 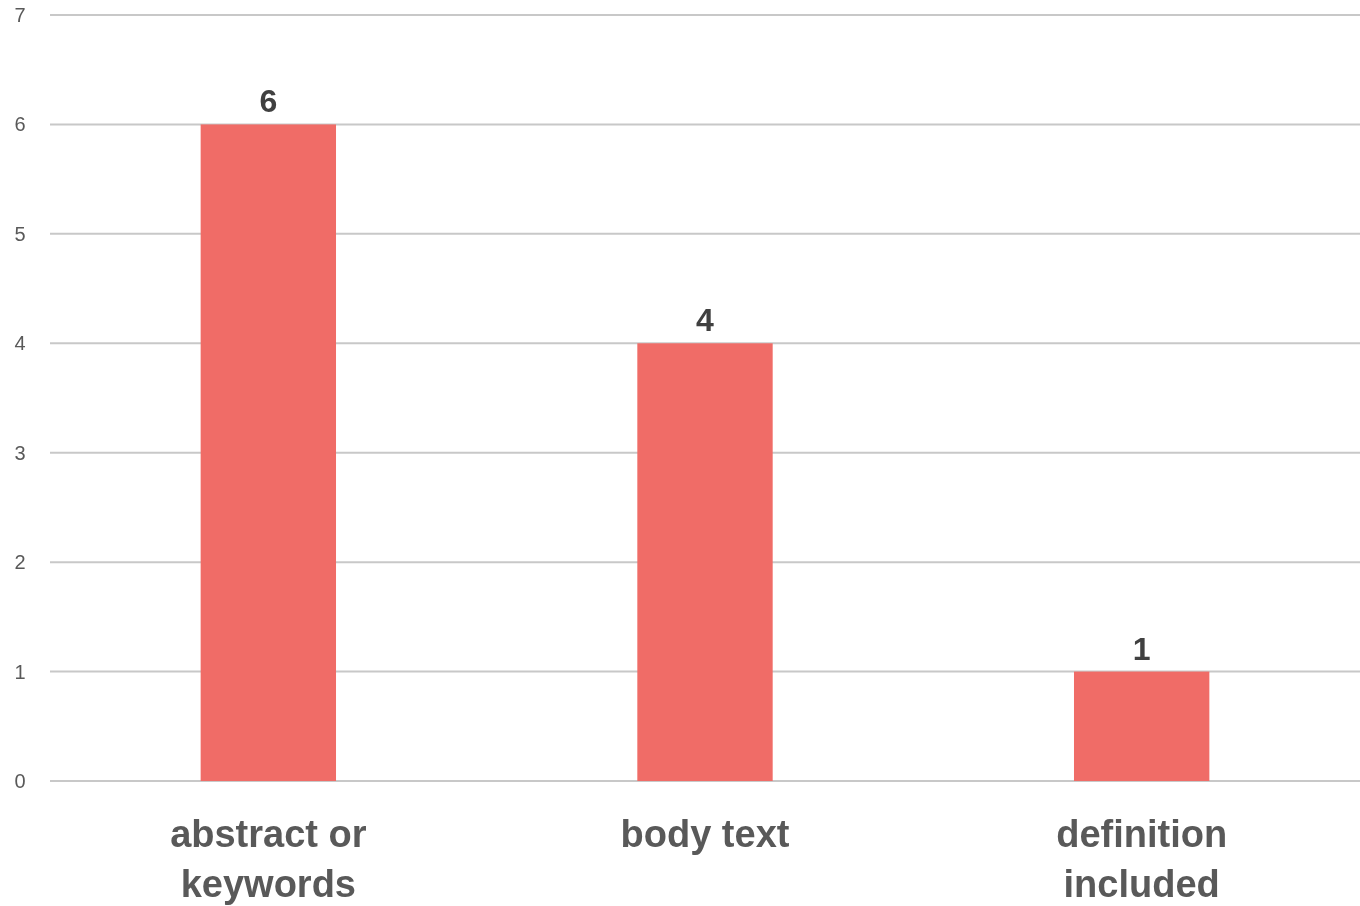 What do you see at coordinates (20, 233) in the screenshot?
I see `y-tick-label: 5` at bounding box center [20, 233].